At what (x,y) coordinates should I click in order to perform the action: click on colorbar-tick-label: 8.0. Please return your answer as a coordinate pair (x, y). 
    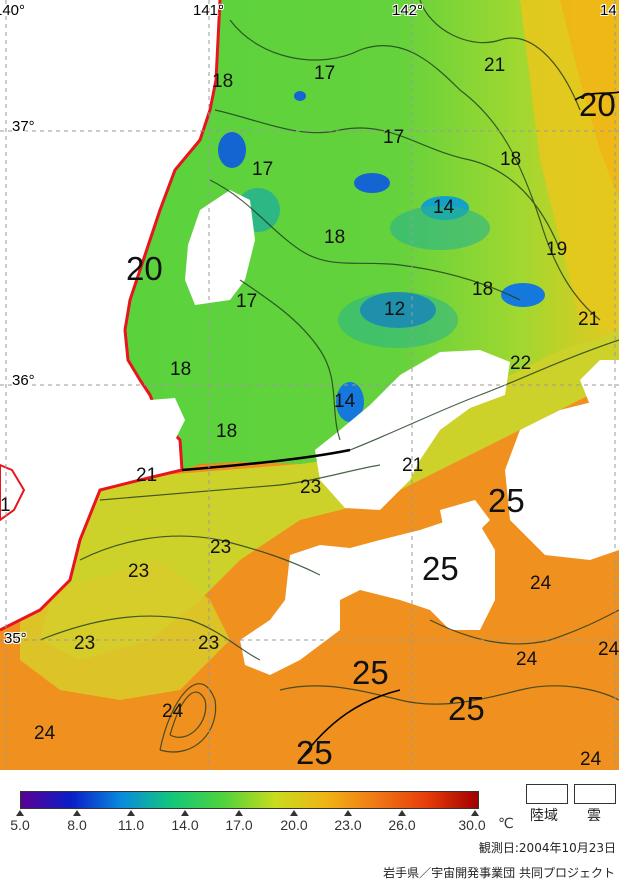
    Looking at the image, I should click on (77, 825).